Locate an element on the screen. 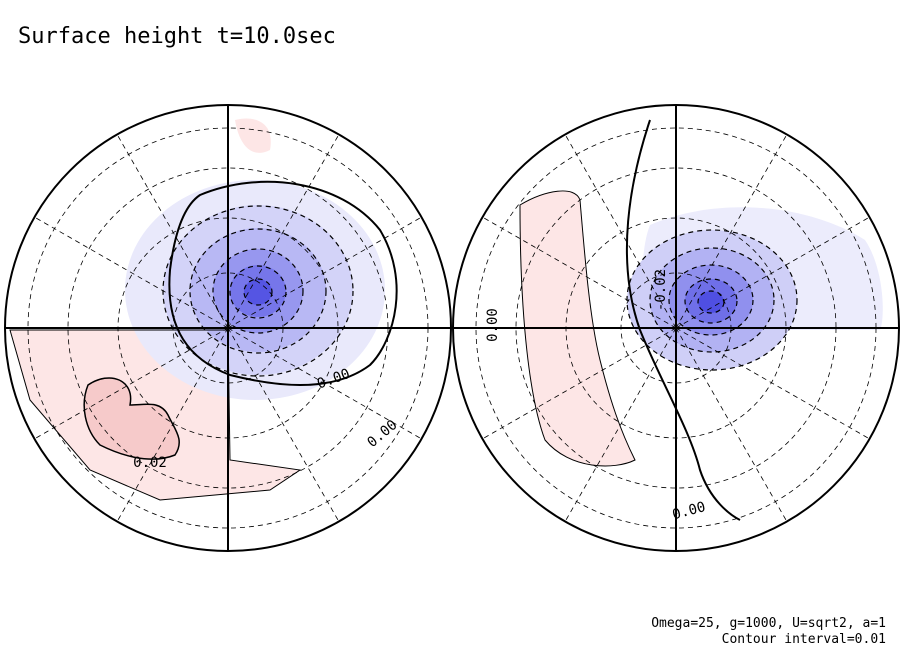 The width and height of the screenshot is (904, 654). right-contour-label: -0.02 is located at coordinates (661, 290).